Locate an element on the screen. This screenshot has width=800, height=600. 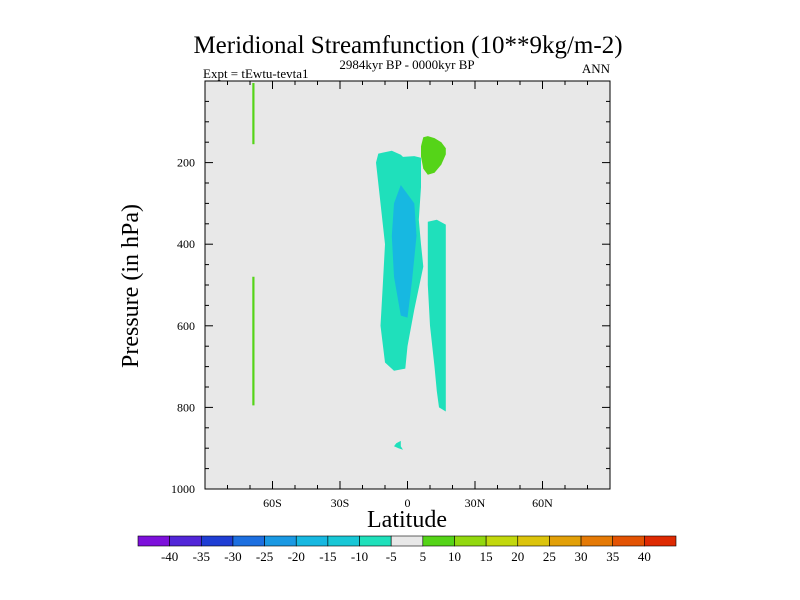
x-tick-label: 30S is located at coordinates (340, 503).